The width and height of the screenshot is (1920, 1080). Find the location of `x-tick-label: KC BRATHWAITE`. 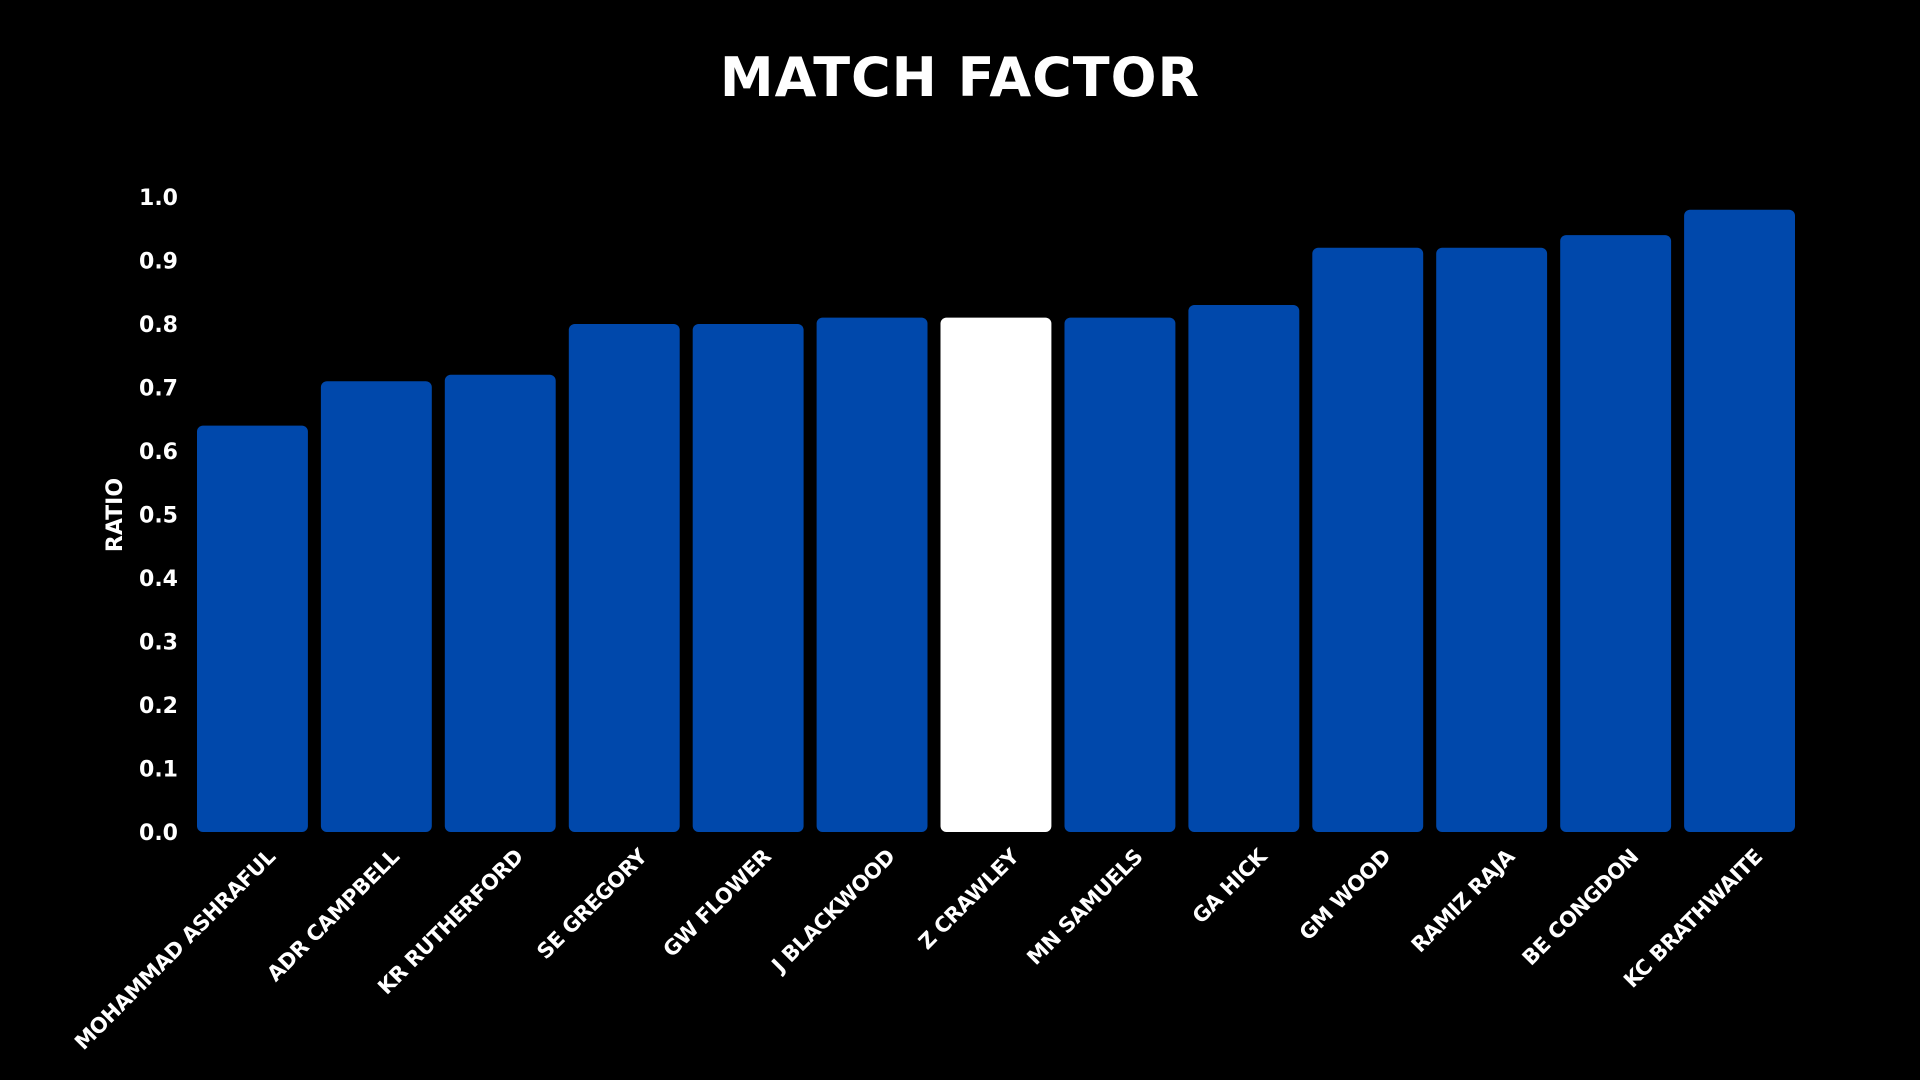

x-tick-label: KC BRATHWAITE is located at coordinates (1693, 919).